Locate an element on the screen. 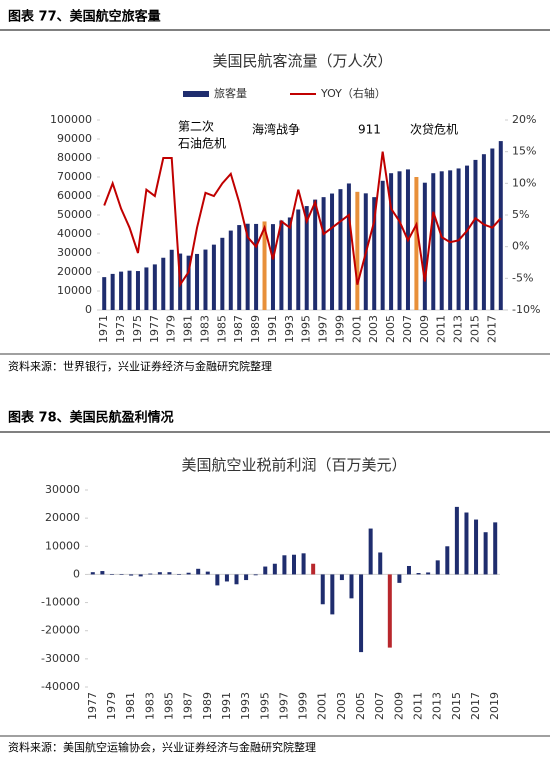 Image resolution: width=550 pixels, height=762 pixels. y-tick-label: 90000 is located at coordinates (74, 138).